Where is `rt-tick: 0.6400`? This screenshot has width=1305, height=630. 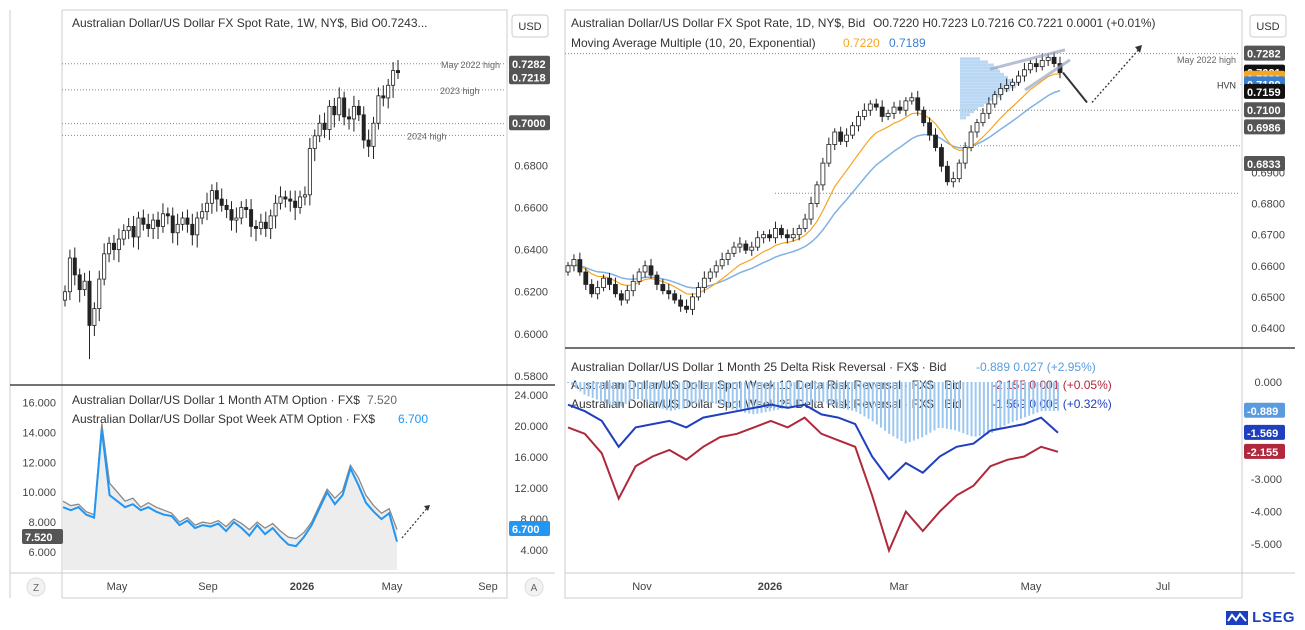
rt-tick: 0.6400 is located at coordinates (1268, 329).